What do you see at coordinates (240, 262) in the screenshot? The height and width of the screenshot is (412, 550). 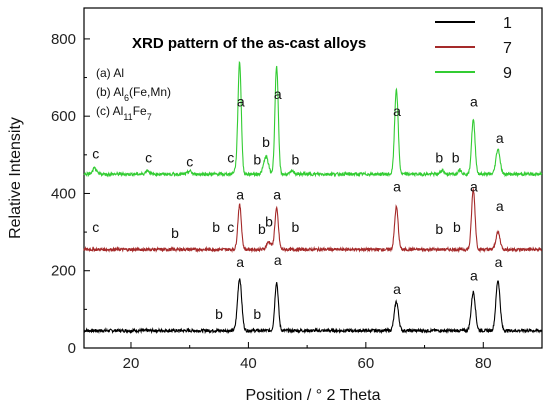 I see `peak-label-1-0: a` at bounding box center [240, 262].